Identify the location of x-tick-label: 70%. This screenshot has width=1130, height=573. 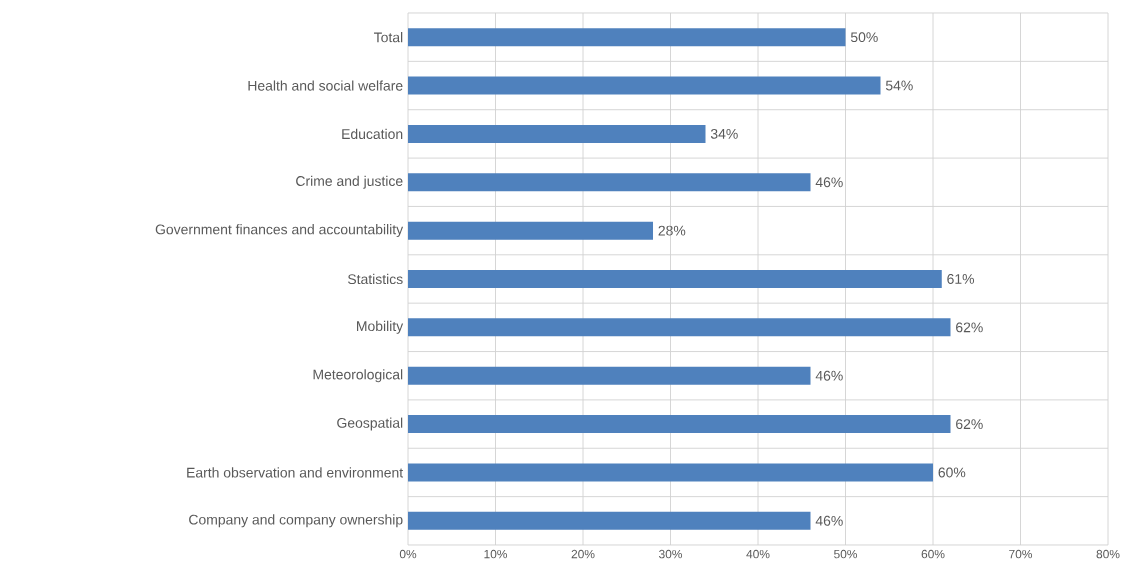
(1021, 554).